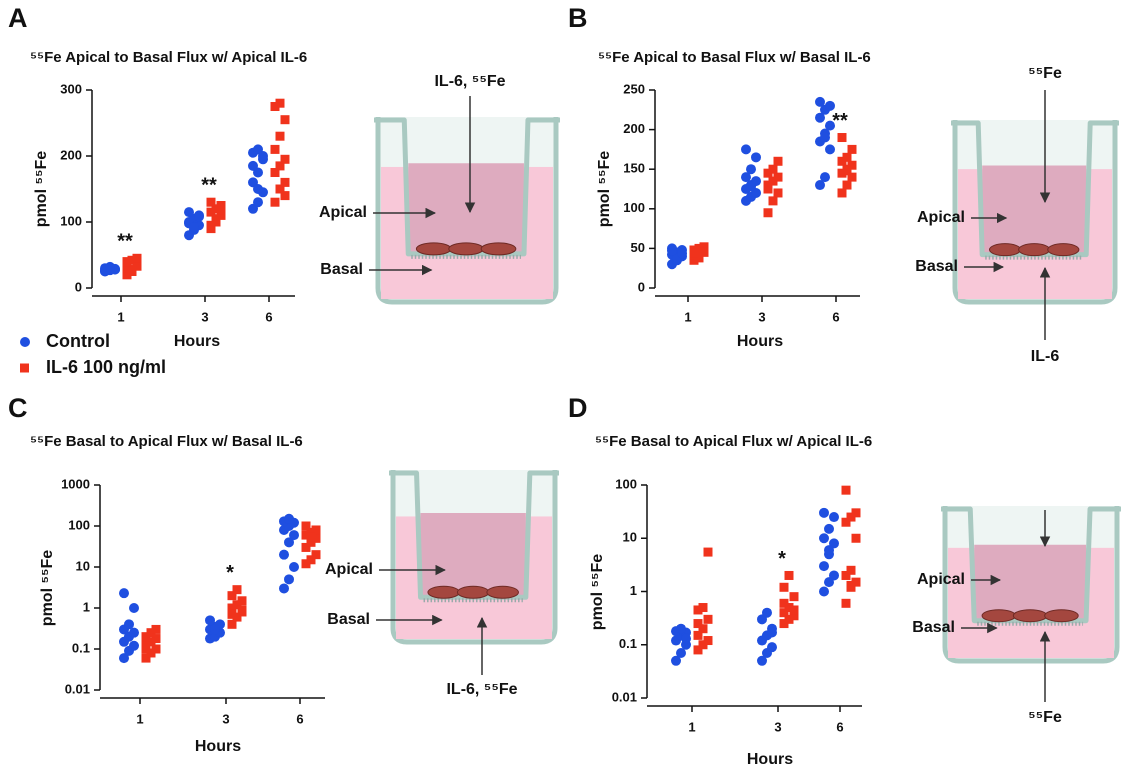  I want to click on legend-marker, so click(24, 368).